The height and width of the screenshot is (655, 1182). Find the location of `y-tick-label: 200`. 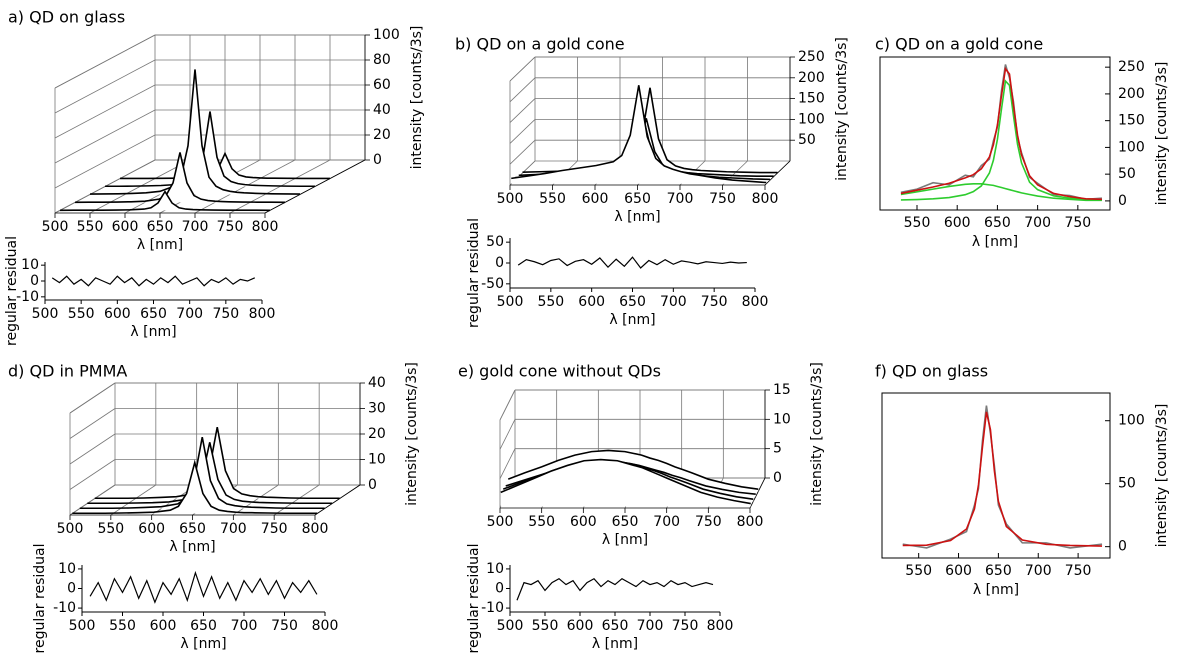

y-tick-label: 200 is located at coordinates (1131, 94).